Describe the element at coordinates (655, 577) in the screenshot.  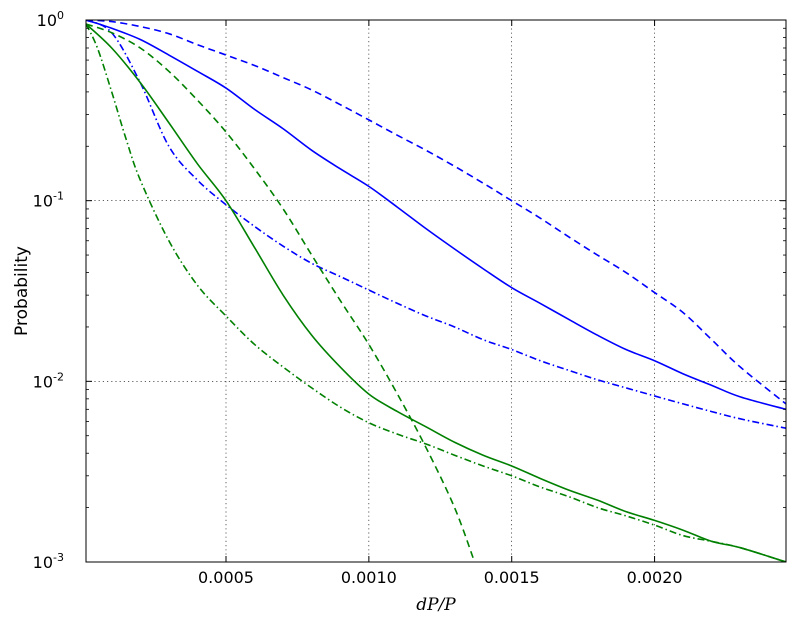
I see `x-tick-label: 0.0020` at that location.